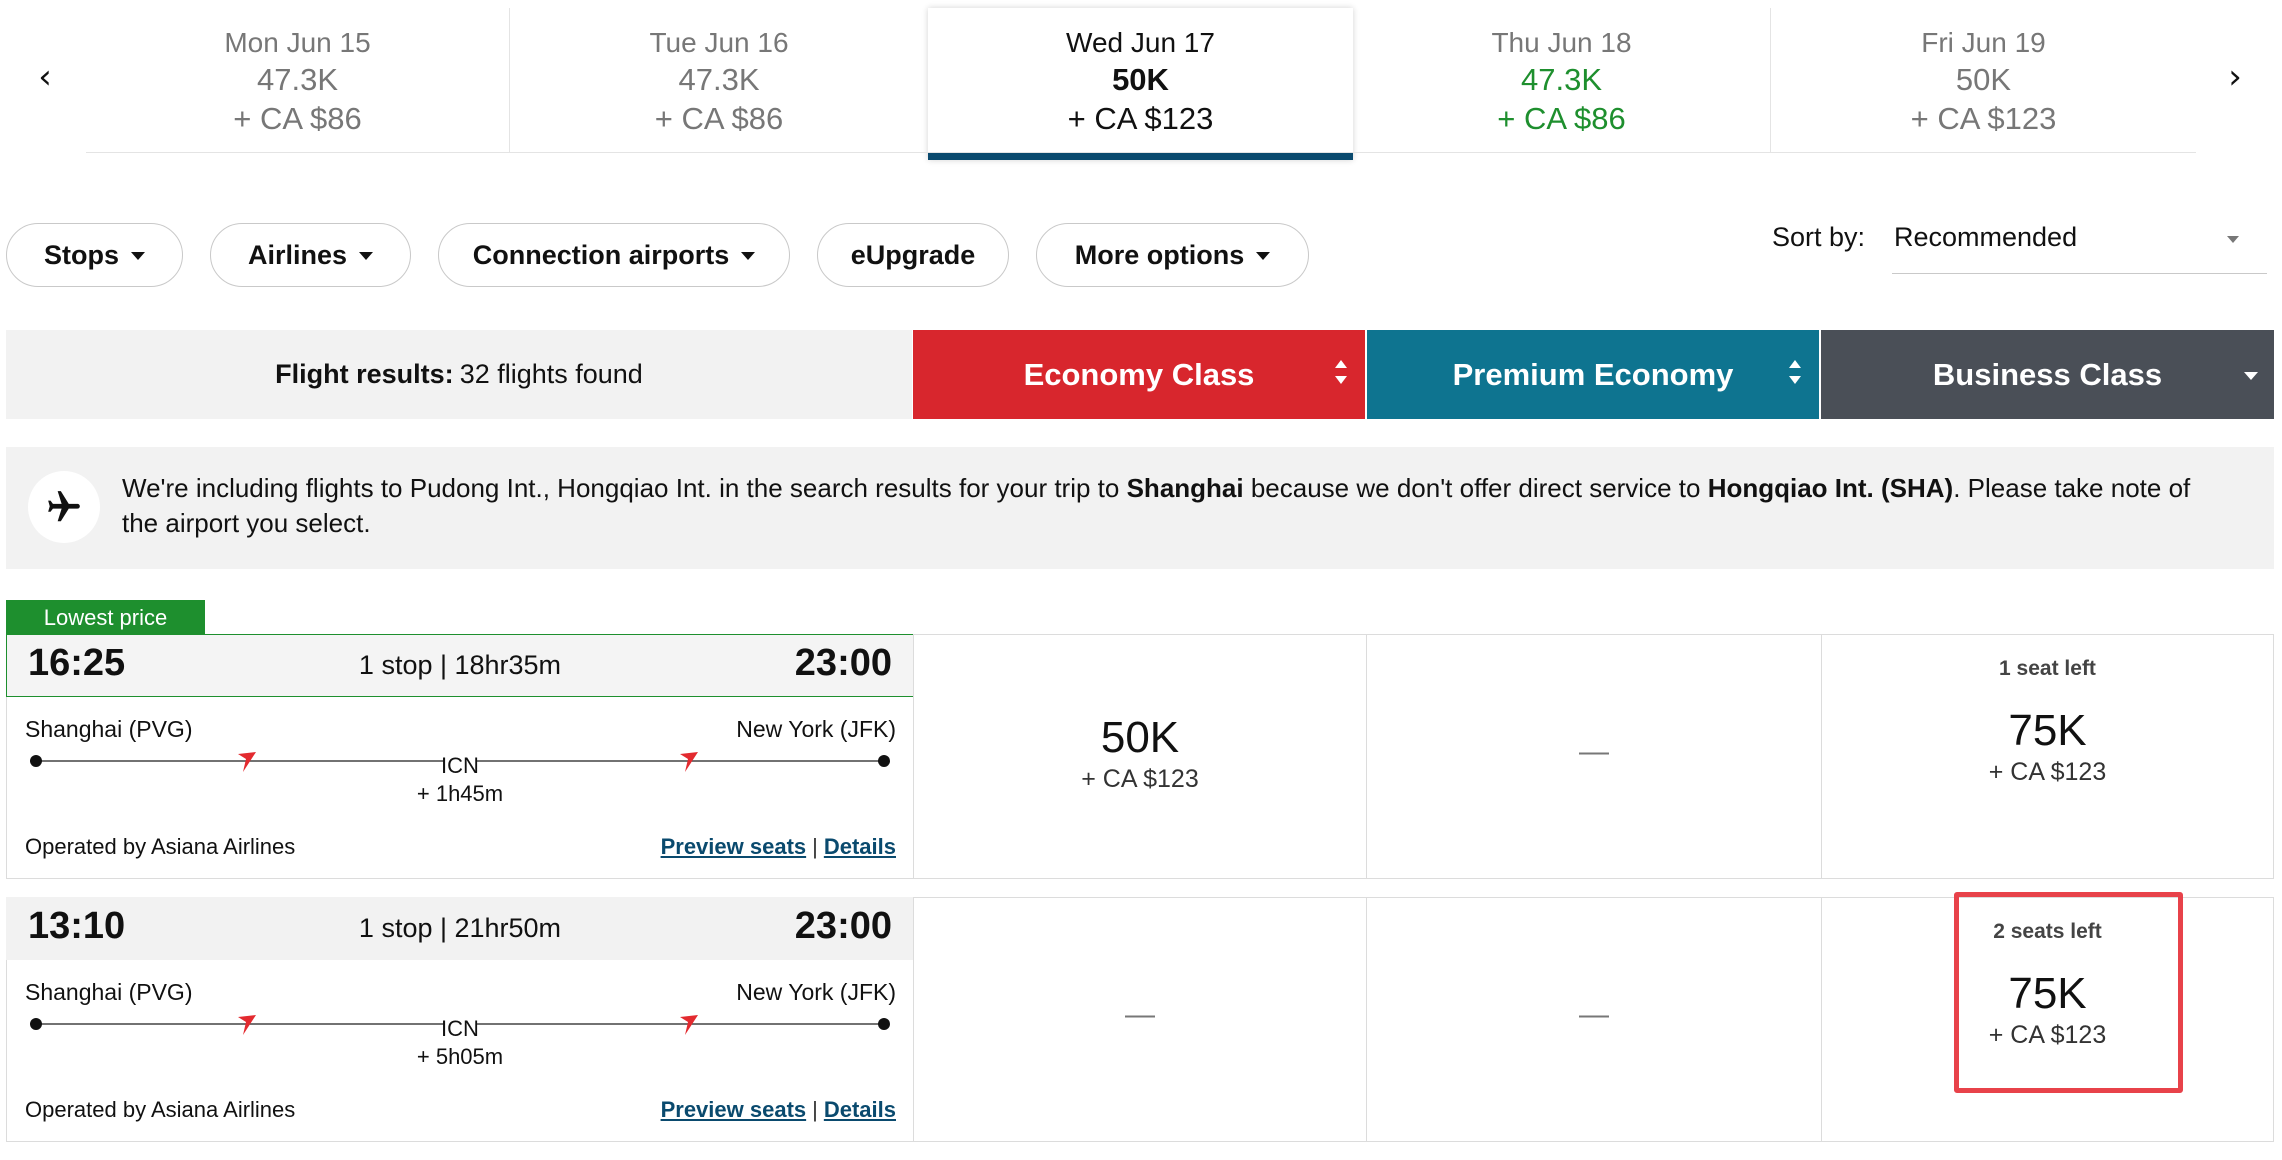 The image size is (2282, 1160). I want to click on airlines-filter-button: Airlines, so click(310, 255).